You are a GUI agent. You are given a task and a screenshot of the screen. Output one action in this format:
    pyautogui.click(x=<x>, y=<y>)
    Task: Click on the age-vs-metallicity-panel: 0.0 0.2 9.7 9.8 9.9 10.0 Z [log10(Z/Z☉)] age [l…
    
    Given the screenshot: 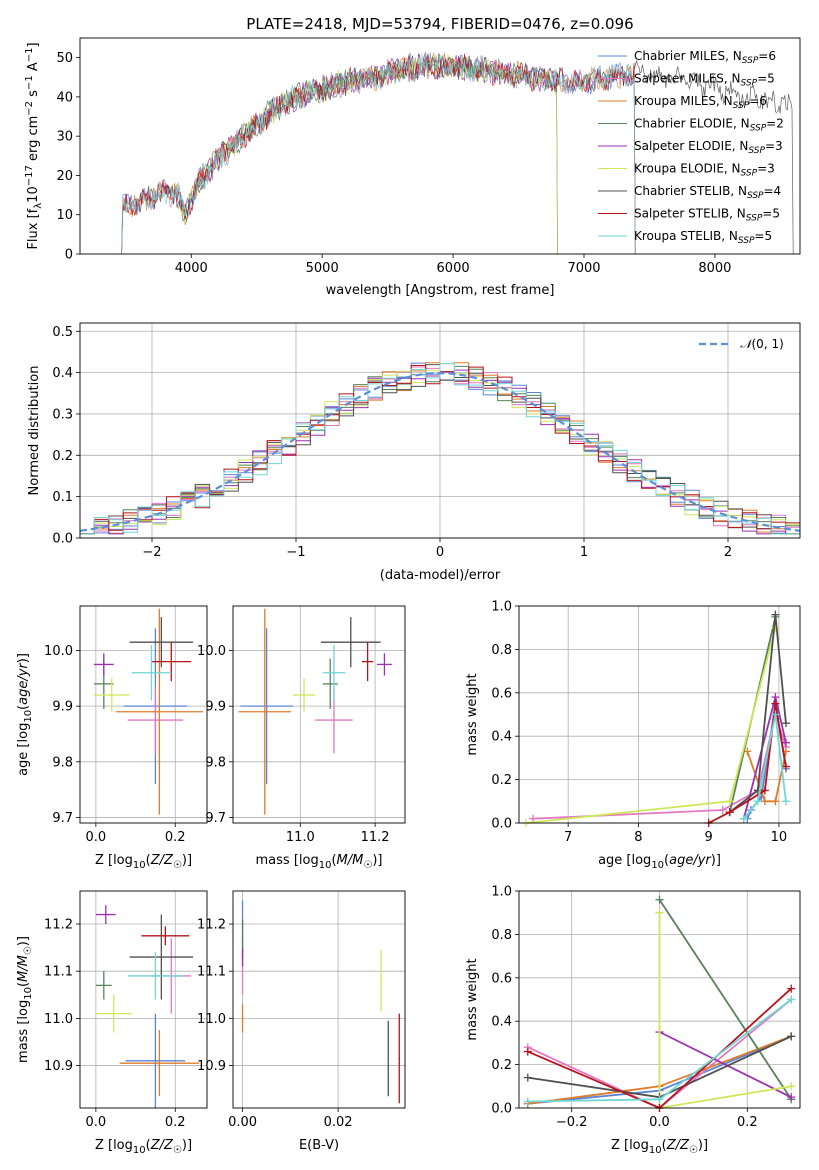 What is the action you would take?
    pyautogui.click(x=112, y=738)
    